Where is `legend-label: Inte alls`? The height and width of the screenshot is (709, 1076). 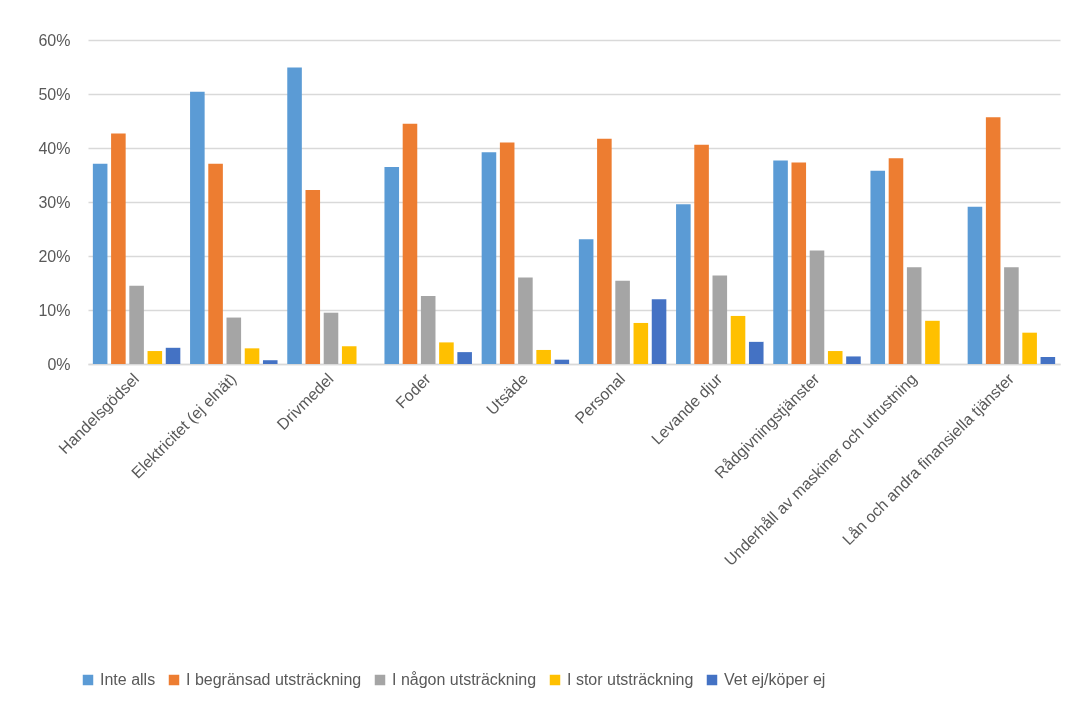
legend-label: Inte alls is located at coordinates (128, 679).